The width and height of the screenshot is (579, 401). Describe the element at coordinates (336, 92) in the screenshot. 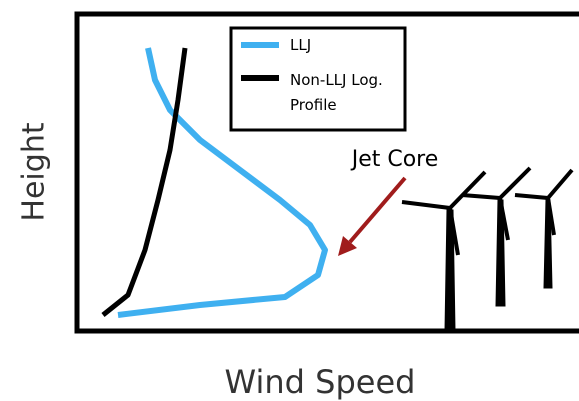

I see `legend-label: Non-LLJ Log. Profile` at that location.